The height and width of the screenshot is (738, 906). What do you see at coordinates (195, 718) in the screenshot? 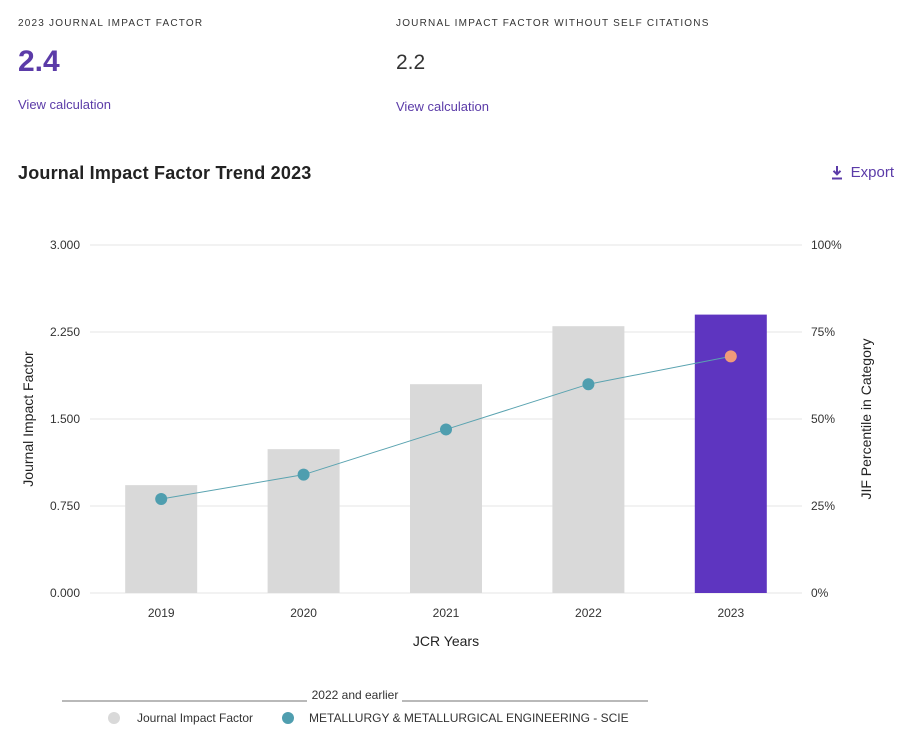
I see `legend-label-jif: Journal Impact Factor` at bounding box center [195, 718].